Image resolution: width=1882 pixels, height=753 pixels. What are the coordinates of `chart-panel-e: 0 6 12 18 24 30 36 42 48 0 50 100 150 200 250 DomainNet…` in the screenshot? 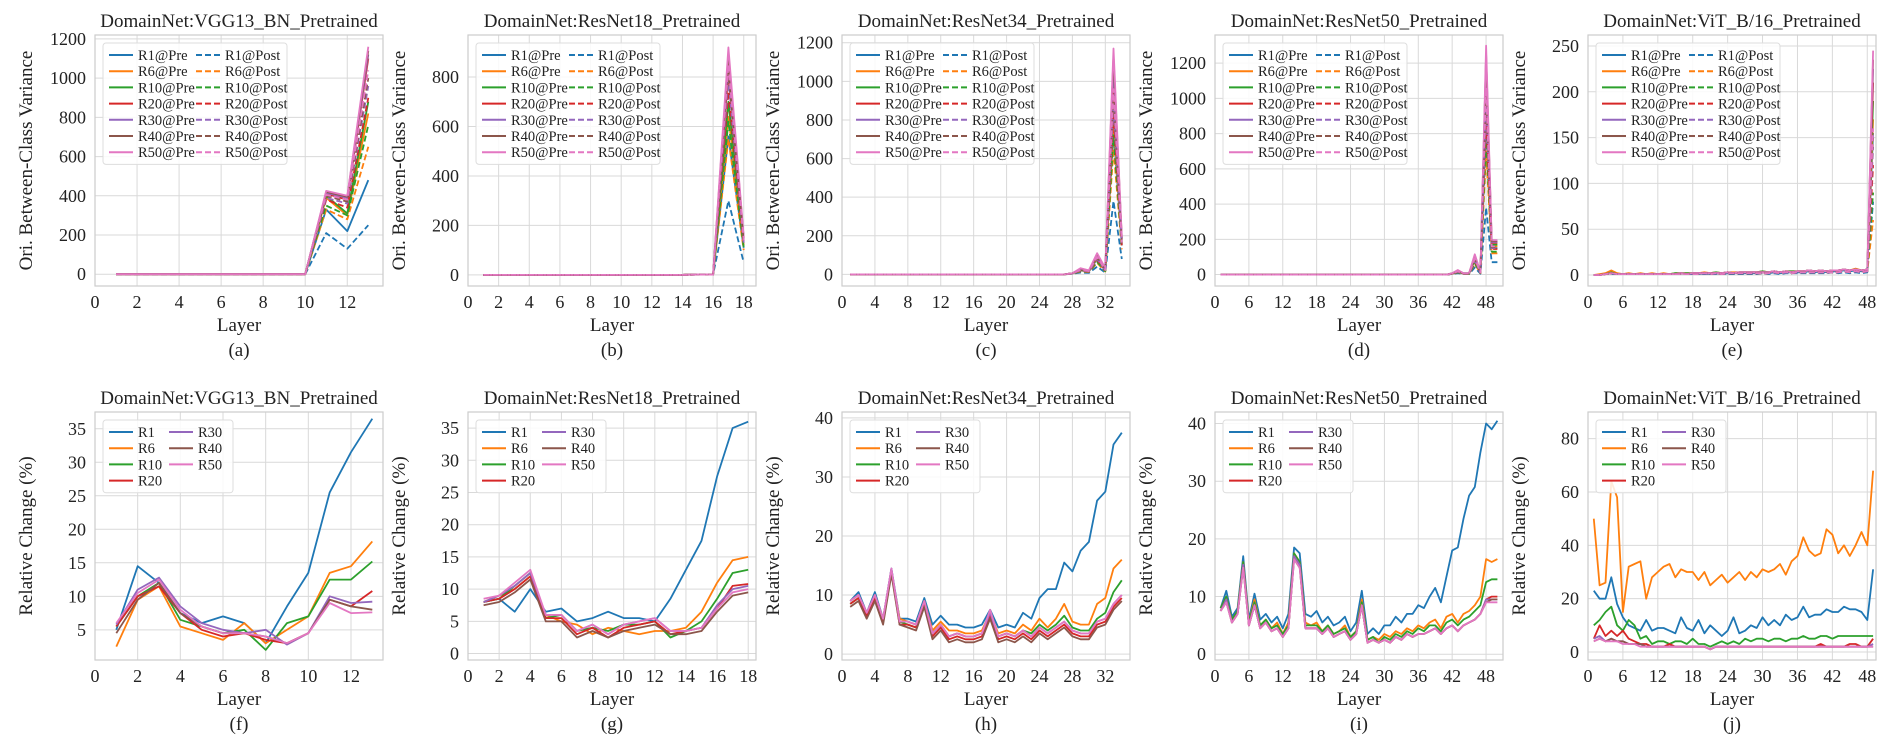 It's located at (1693, 186).